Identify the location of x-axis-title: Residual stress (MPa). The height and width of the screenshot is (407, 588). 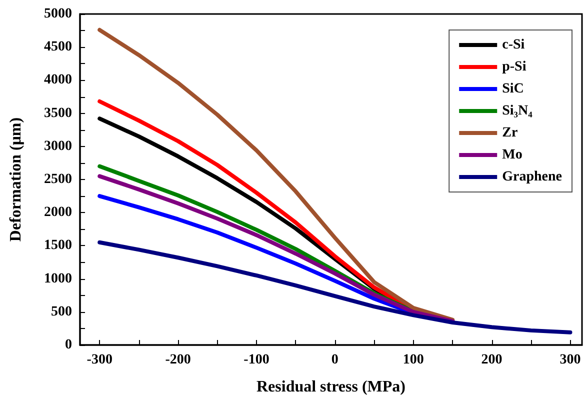
(331, 387).